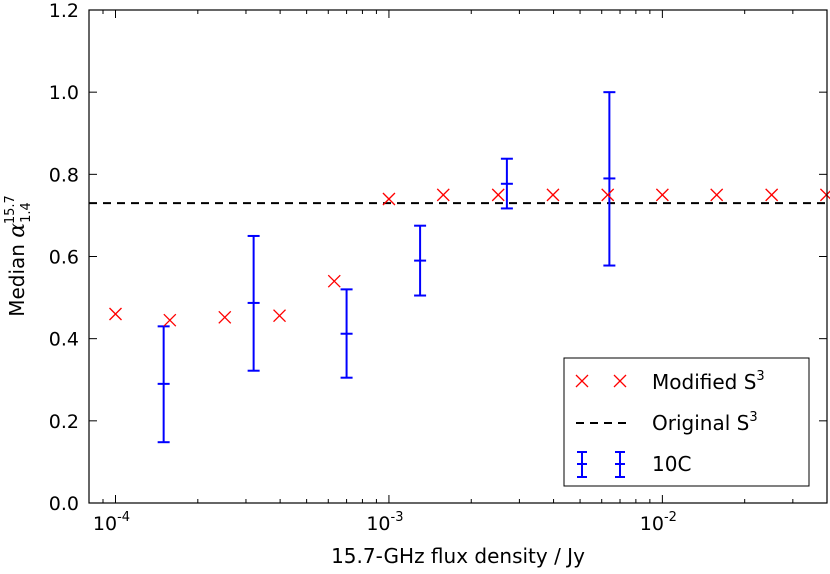  What do you see at coordinates (64, 504) in the screenshot?
I see `y-tick-label: 0.0` at bounding box center [64, 504].